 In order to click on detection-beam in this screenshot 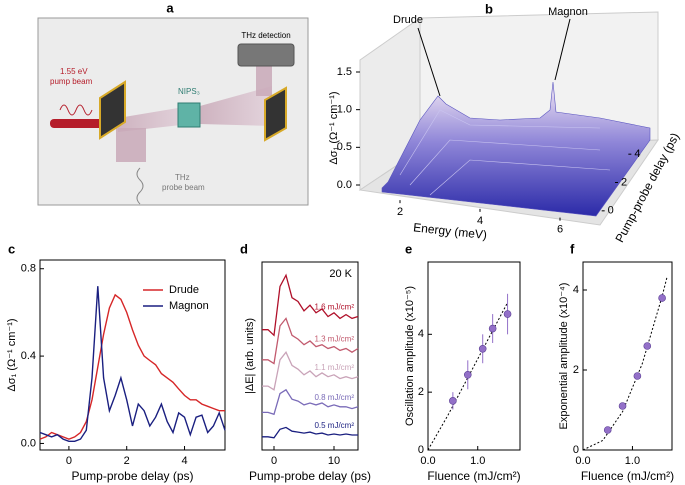, I will do `click(264, 81)`.